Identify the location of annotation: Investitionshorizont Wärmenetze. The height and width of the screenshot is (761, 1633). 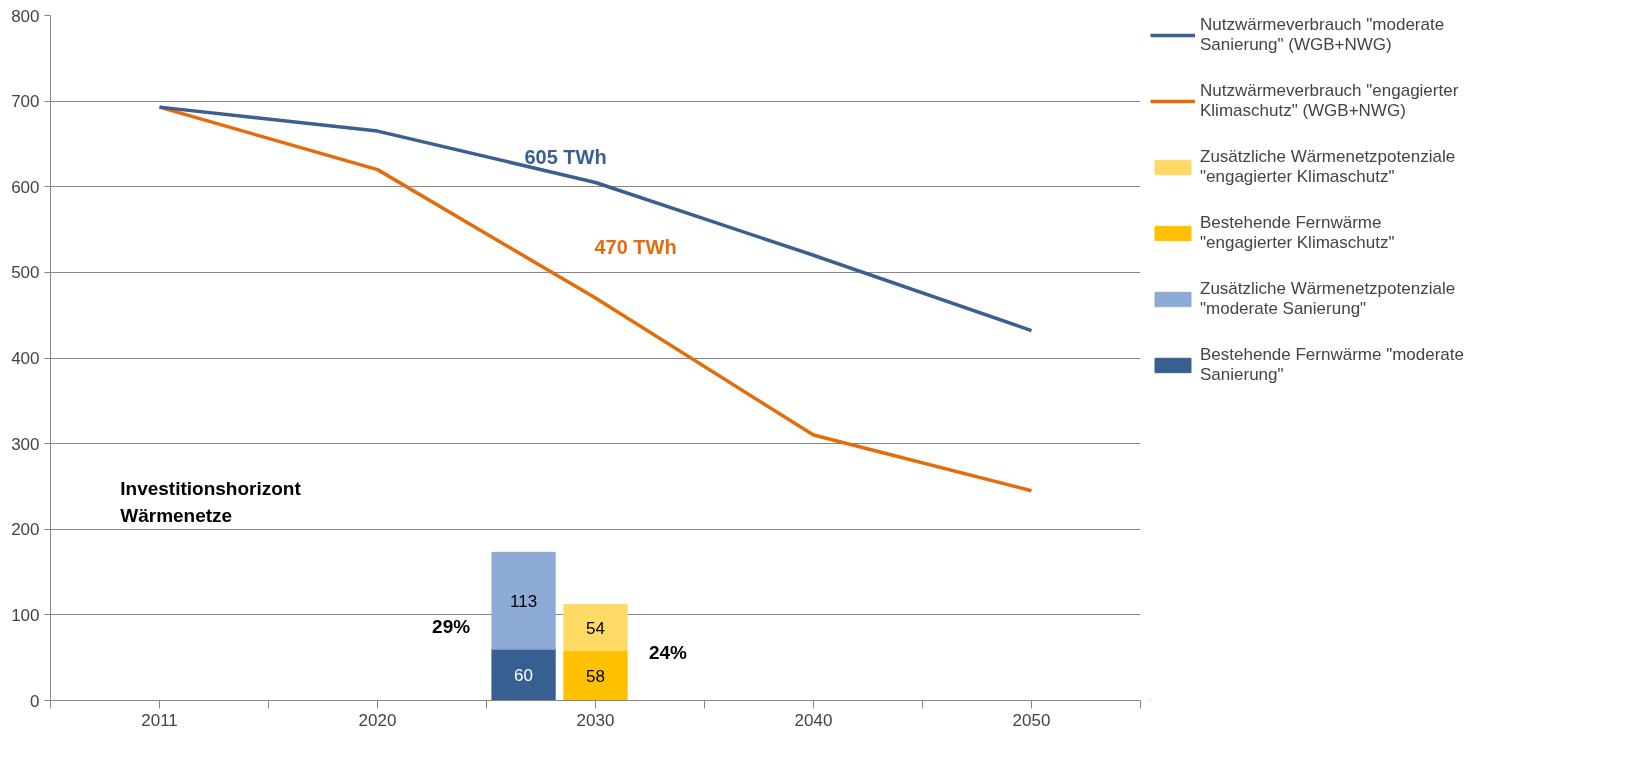
(211, 501).